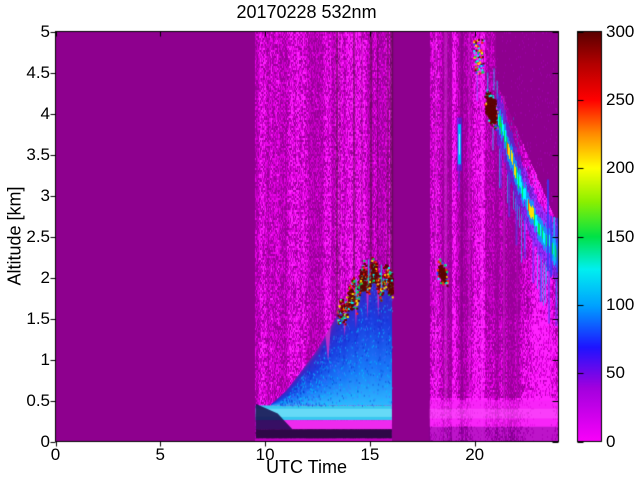  What do you see at coordinates (38, 236) in the screenshot?
I see `y-tick-label: 2.5` at bounding box center [38, 236].